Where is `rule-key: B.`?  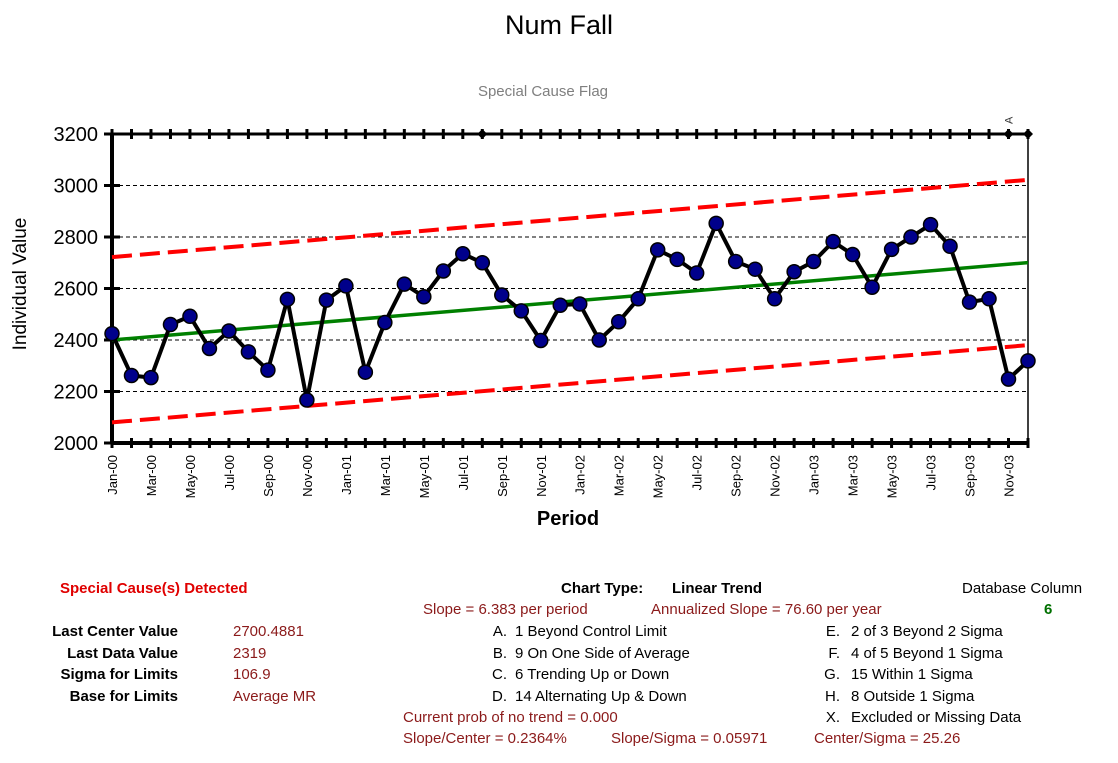 rule-key: B. is located at coordinates (499, 653).